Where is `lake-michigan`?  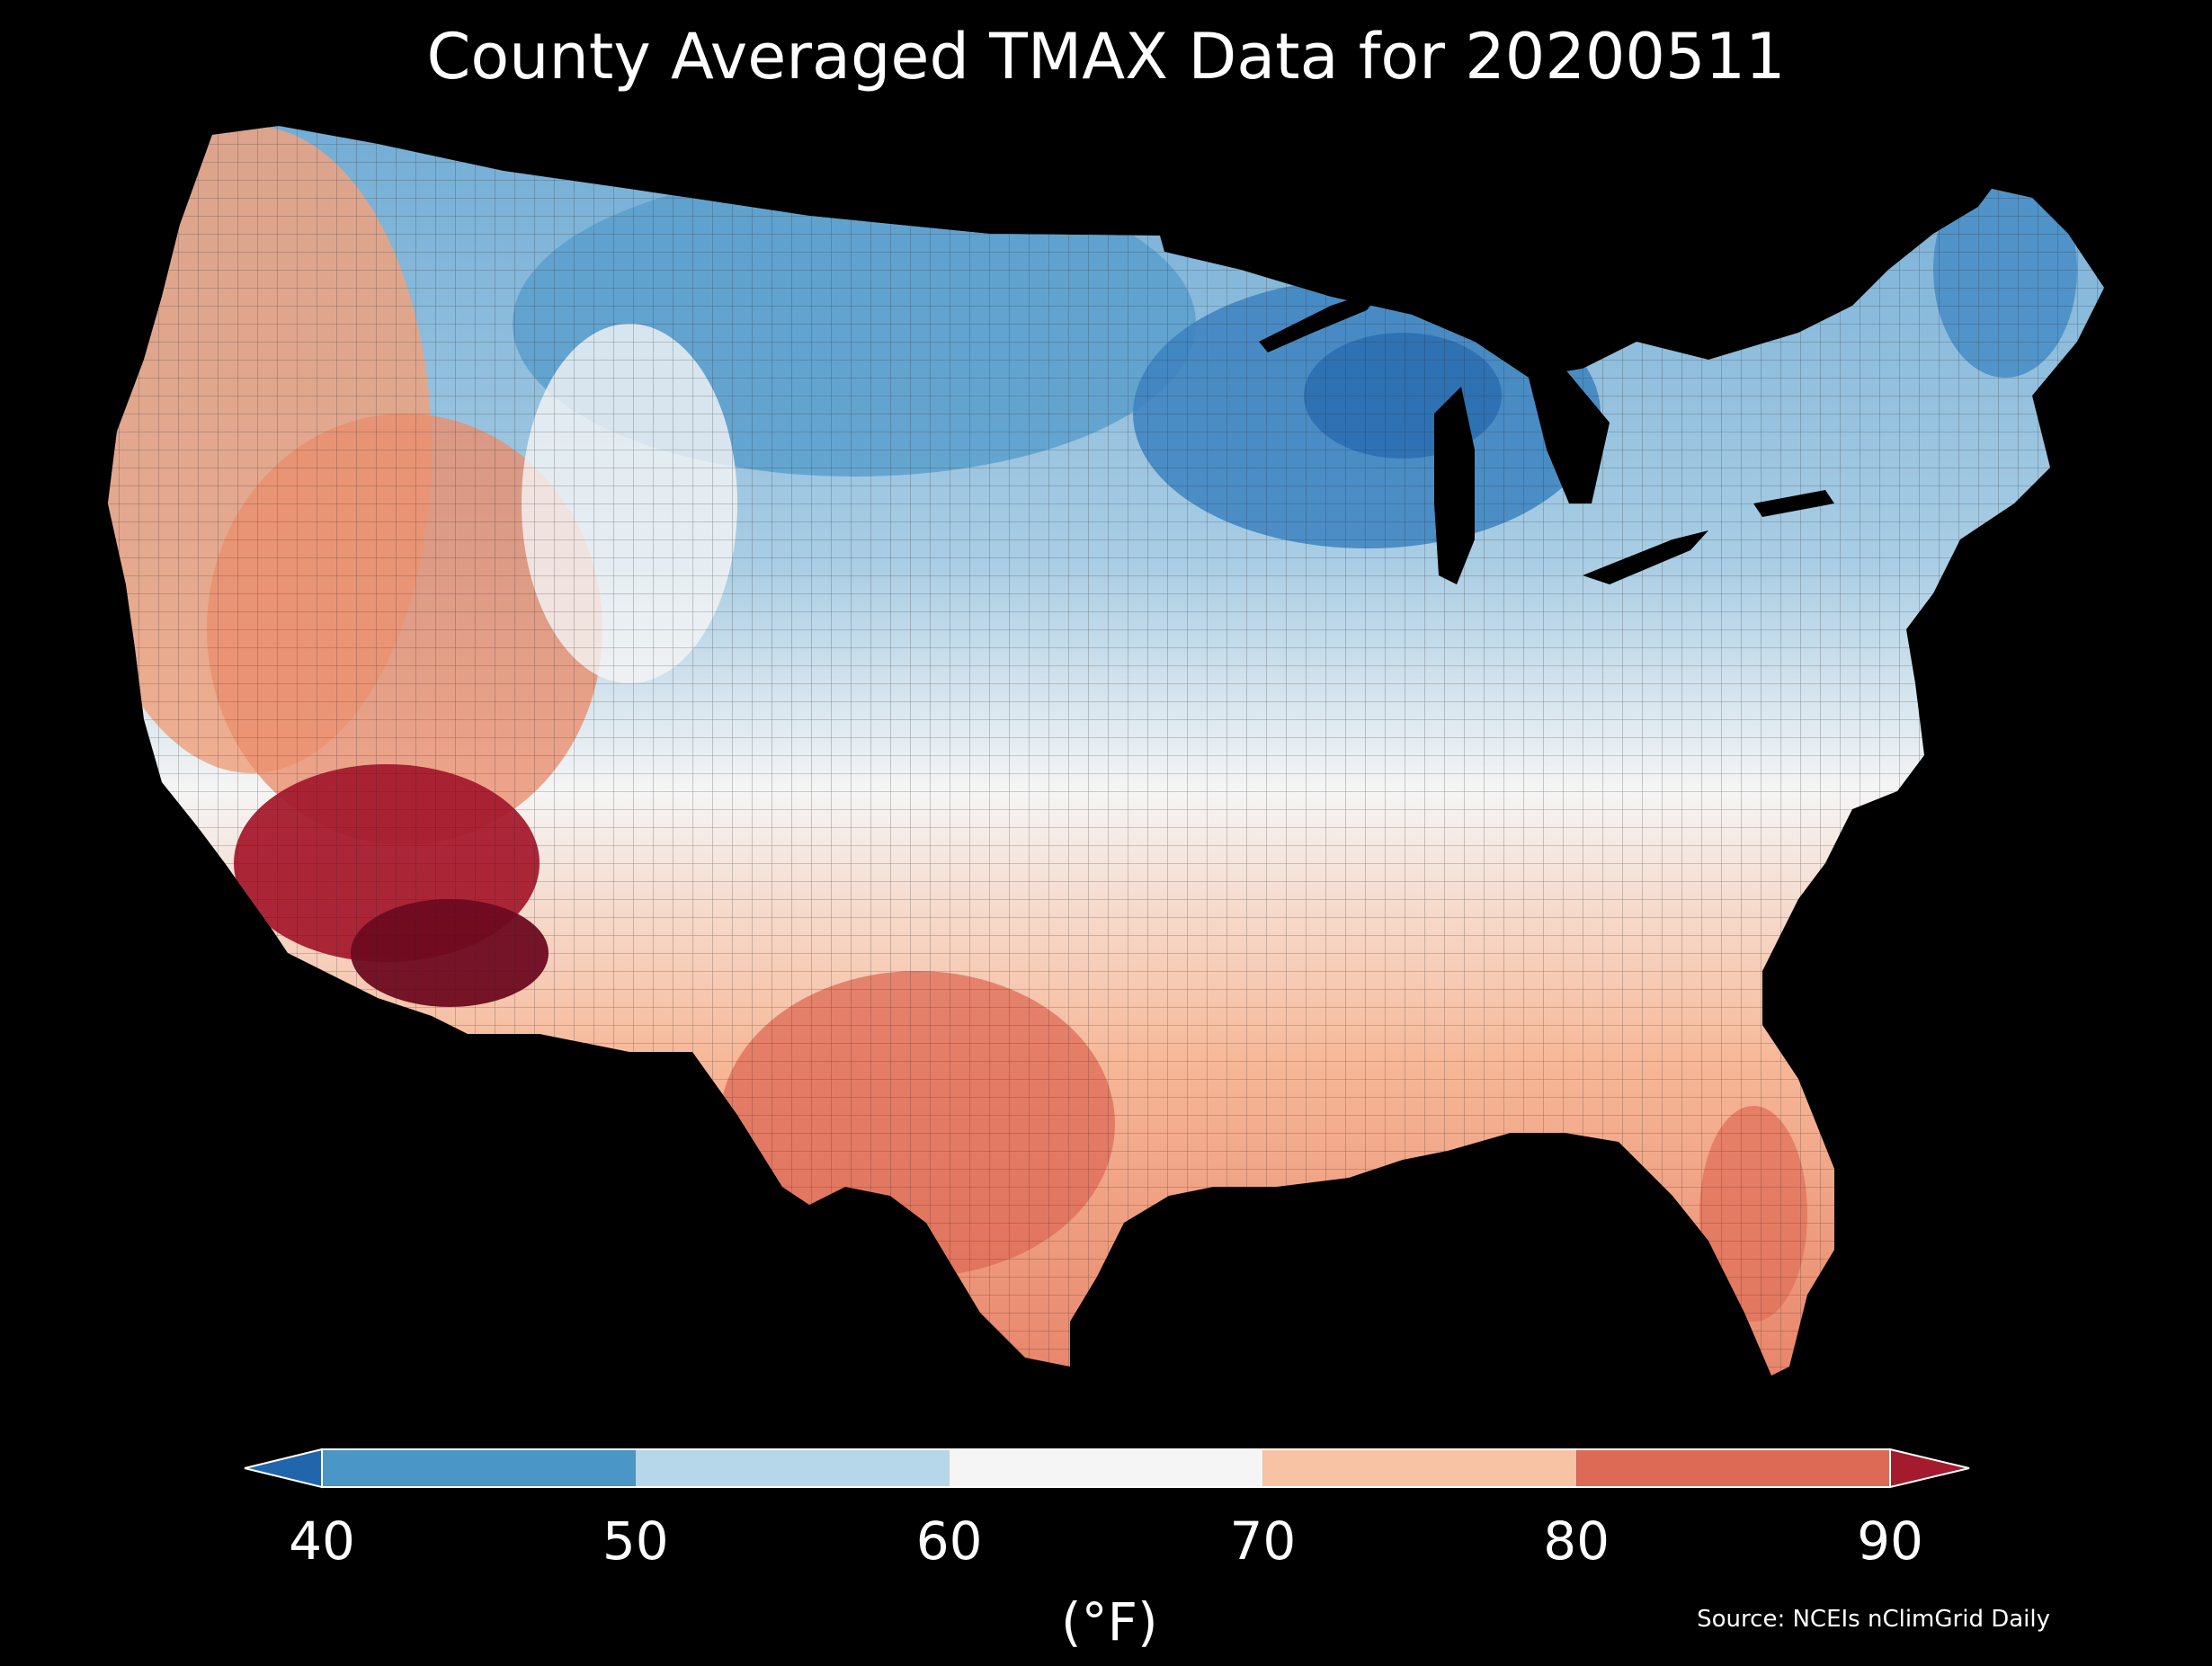
lake-michigan is located at coordinates (1454, 486).